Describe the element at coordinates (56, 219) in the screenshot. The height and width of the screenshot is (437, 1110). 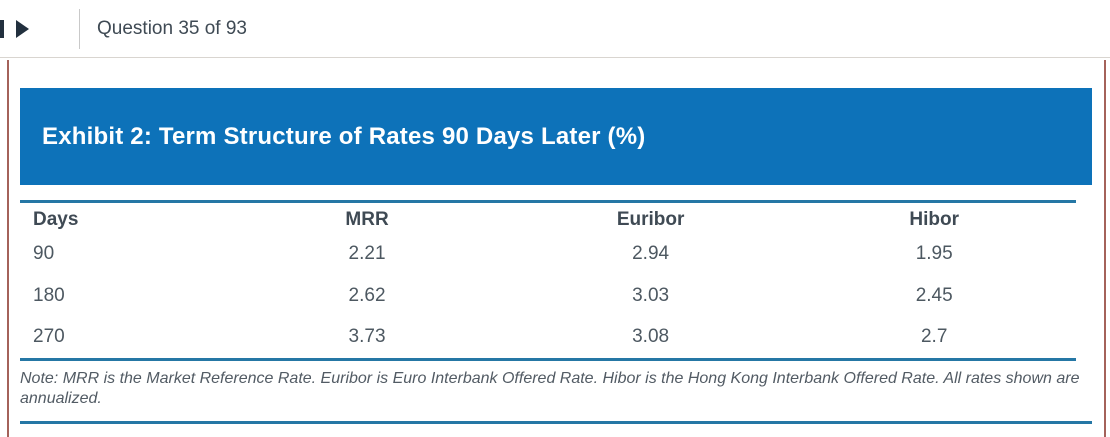
I see `column-header: Days` at that location.